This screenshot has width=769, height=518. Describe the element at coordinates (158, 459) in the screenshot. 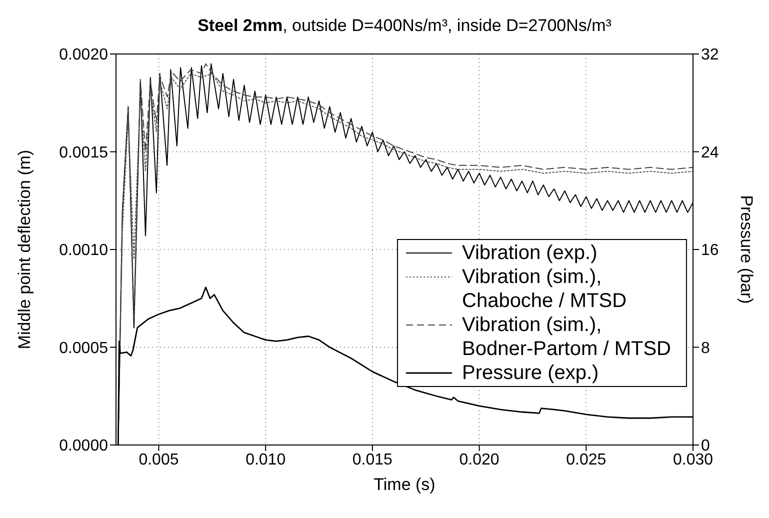

I see `x-tick-label: 0.005` at that location.